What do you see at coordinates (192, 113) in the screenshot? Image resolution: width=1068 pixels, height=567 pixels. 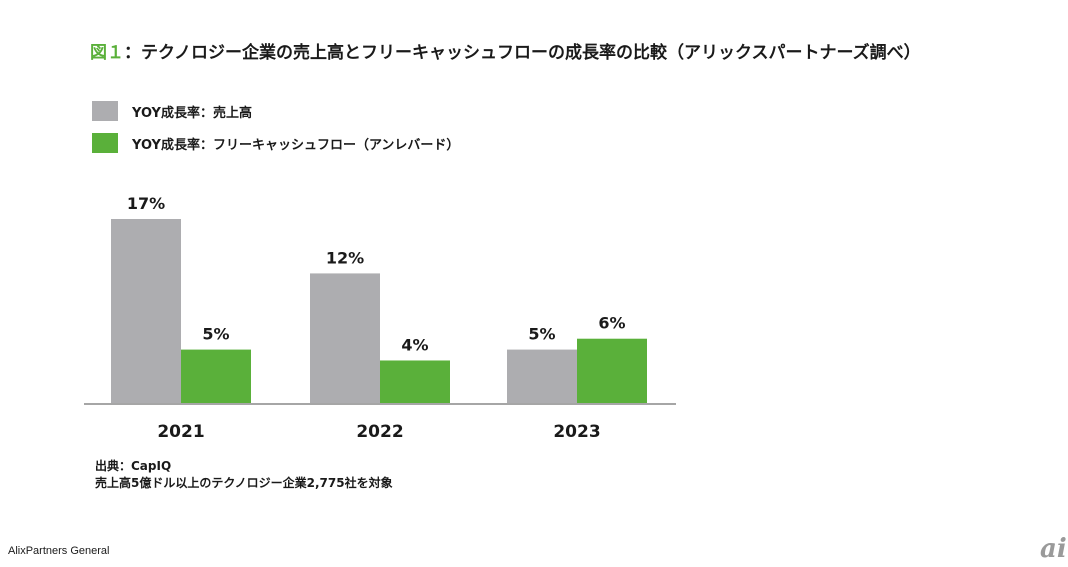 I see `legend-label-sales: YOY成長率：売上高` at bounding box center [192, 113].